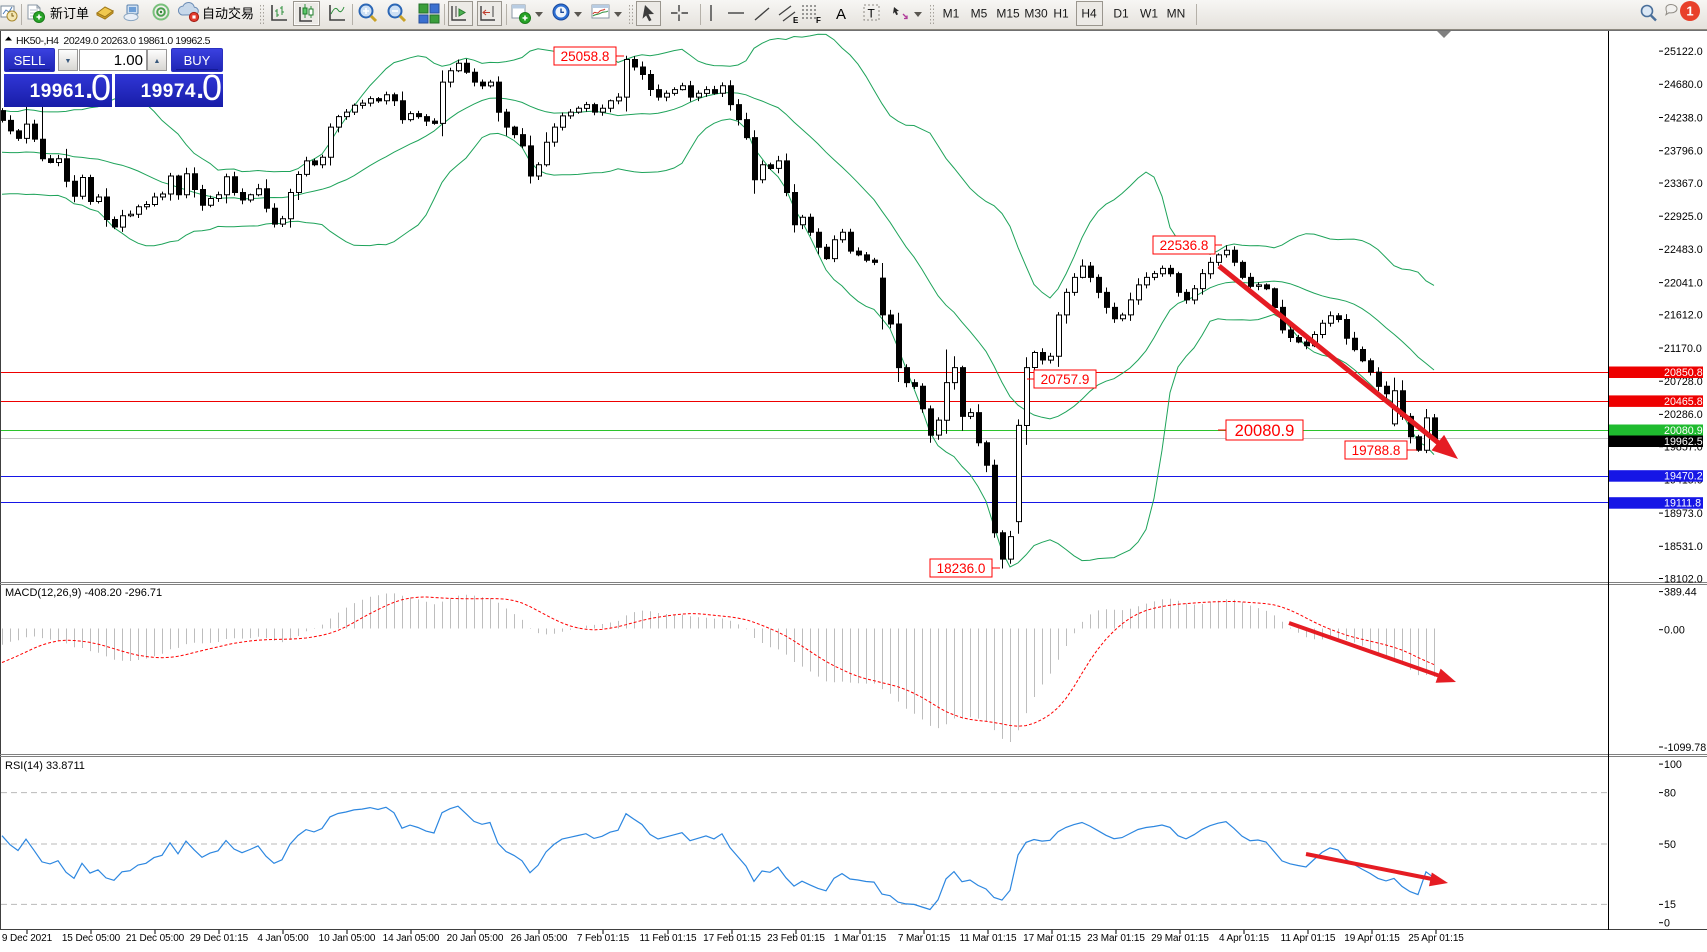 This screenshot has height=952, width=1707. Describe the element at coordinates (113, 41) in the screenshot. I see `svg-text:HK50-,H4 20249.0 20263.0 1986: HK50-,H4 20249.0 20263.0 19861.0 19962.5` at that location.